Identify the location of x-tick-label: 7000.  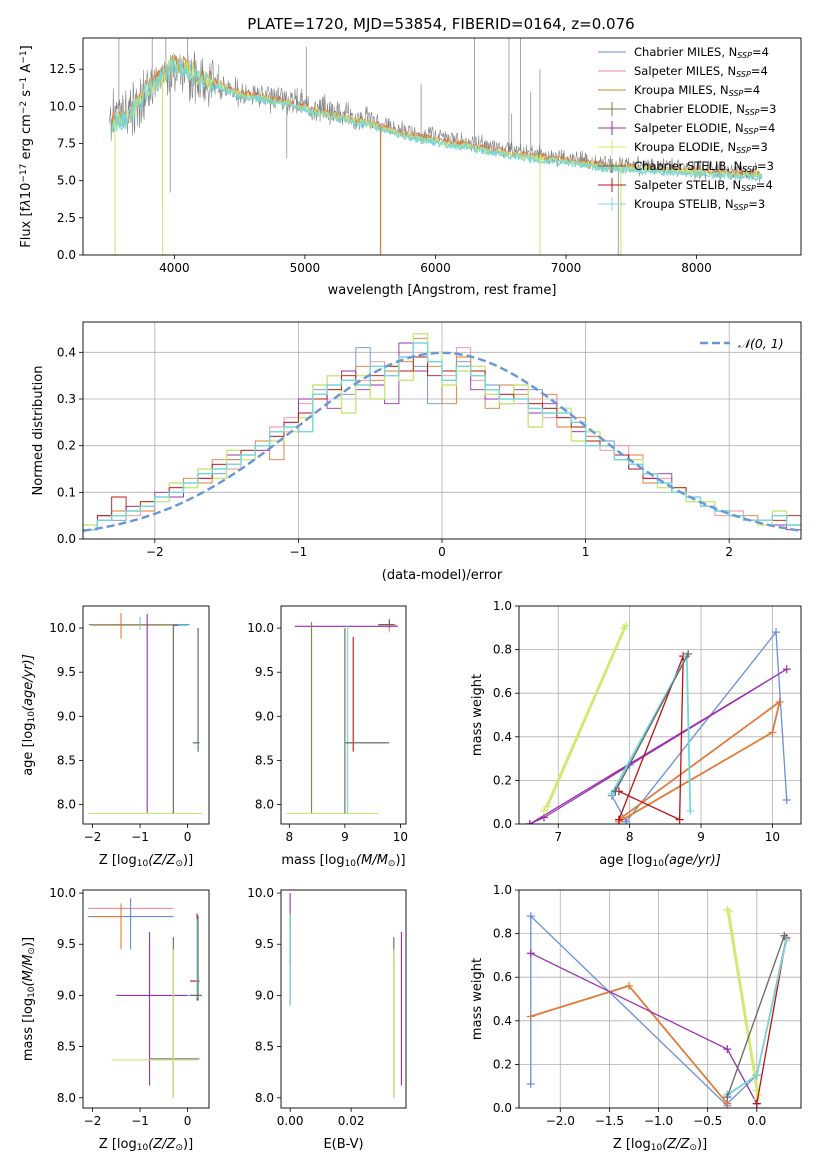
(566, 268).